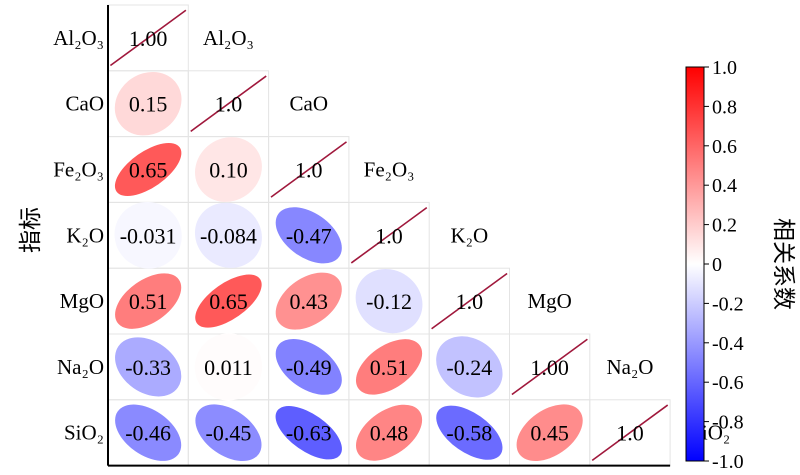  I want to click on heatmap-cell: -0.084, so click(228, 235).